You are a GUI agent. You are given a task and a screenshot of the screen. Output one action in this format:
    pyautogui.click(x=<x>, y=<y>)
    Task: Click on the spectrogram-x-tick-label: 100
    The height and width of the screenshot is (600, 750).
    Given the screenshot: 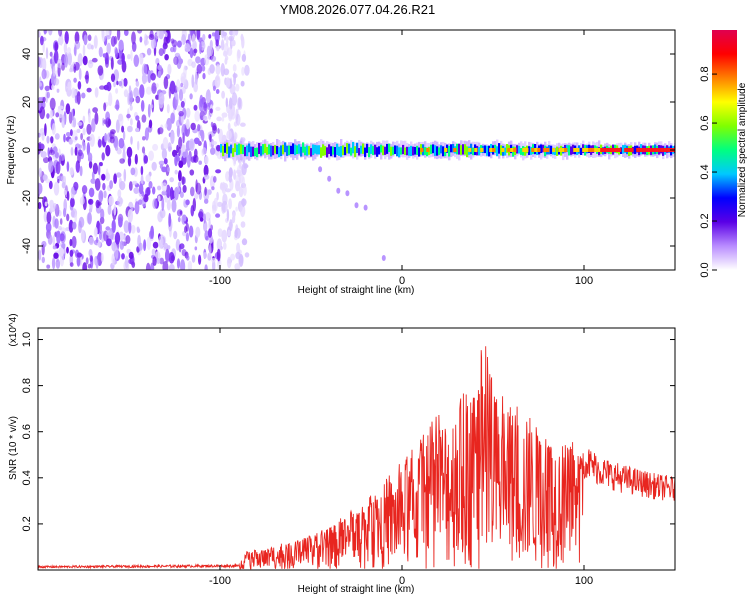 What is the action you would take?
    pyautogui.click(x=584, y=281)
    